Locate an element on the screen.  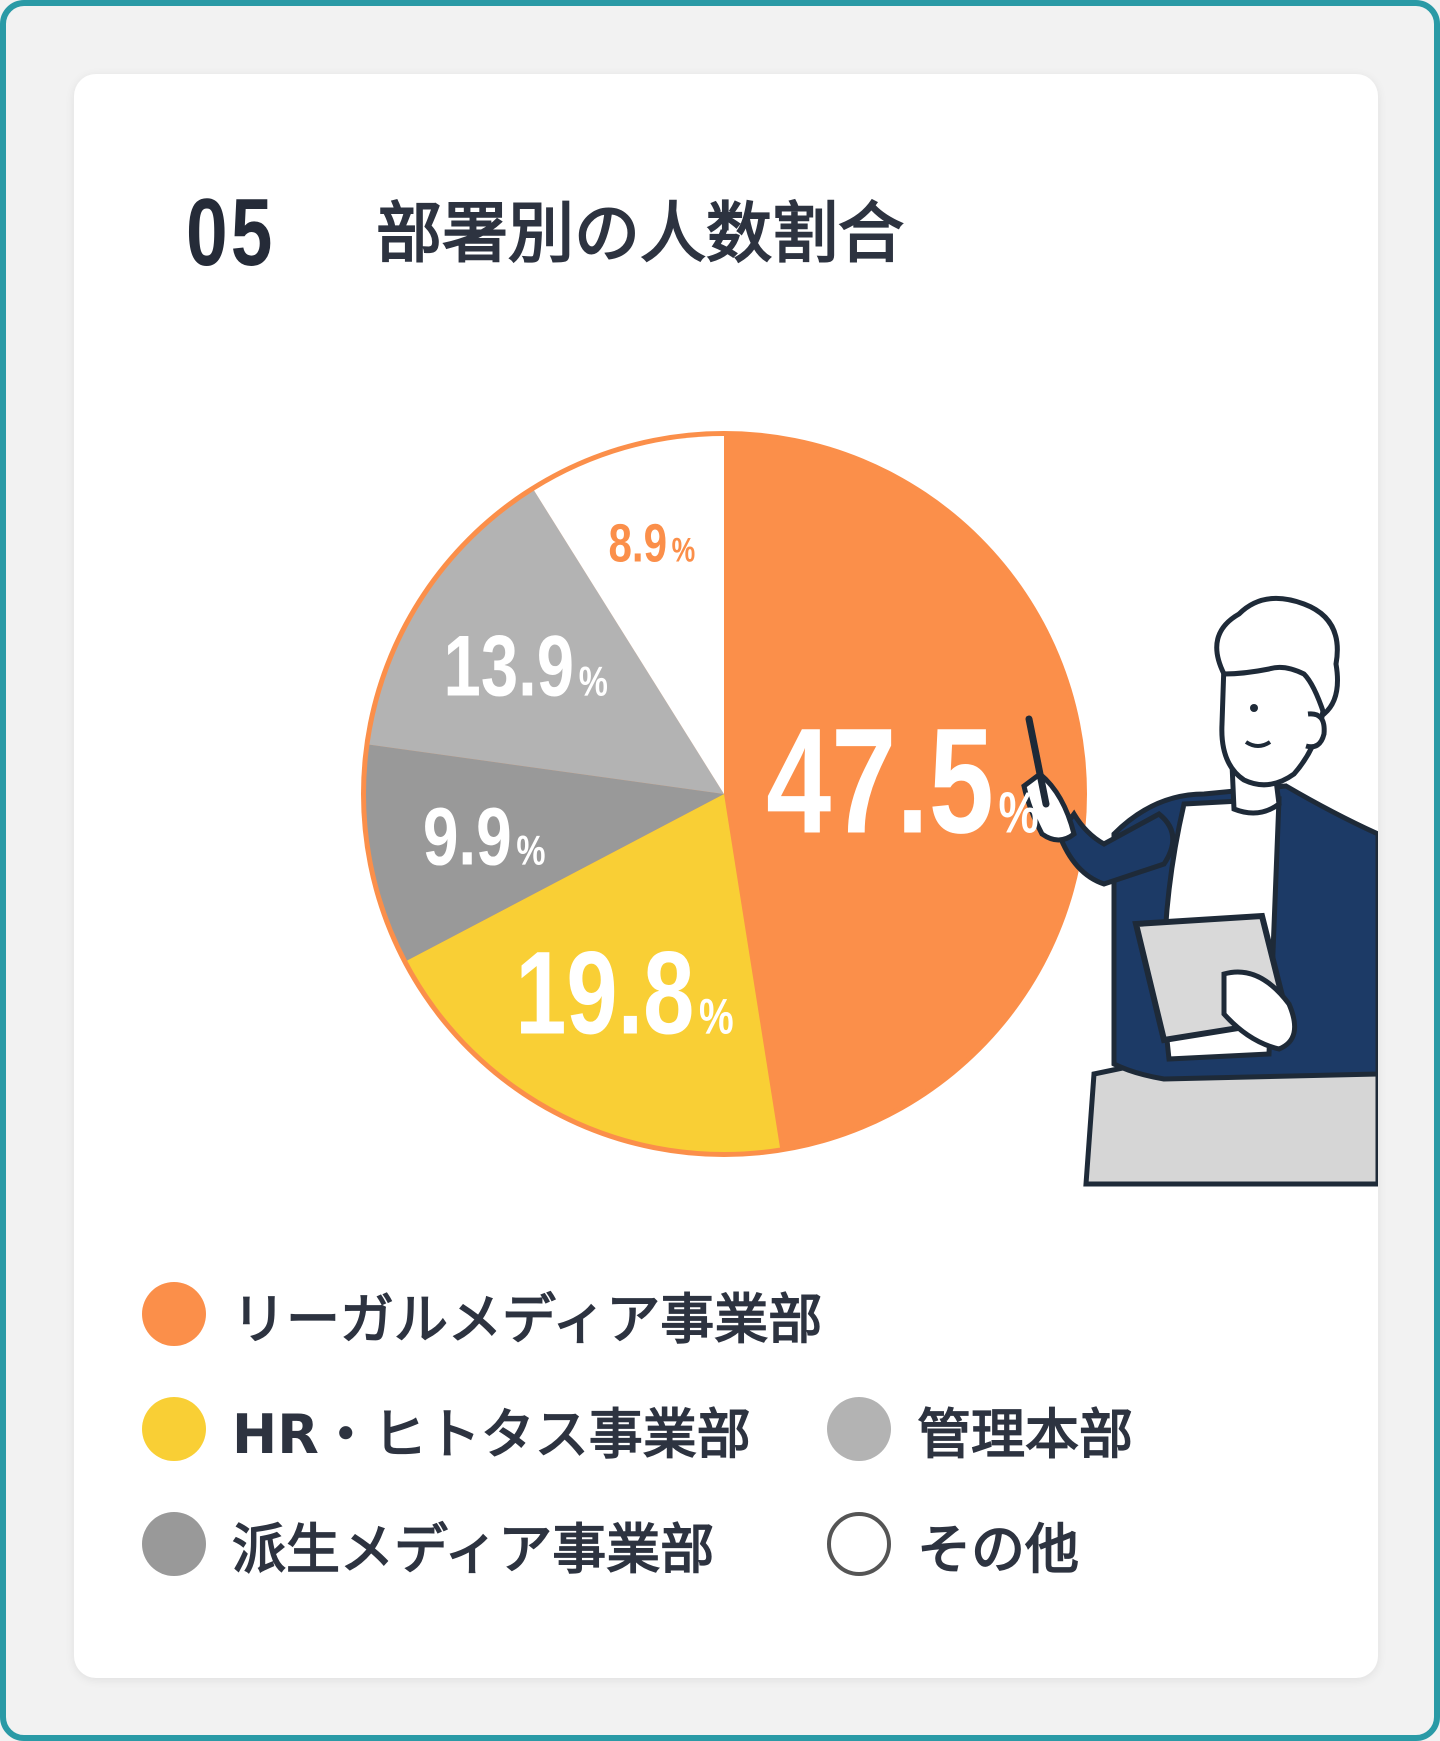
legend-label: 派生メディア事業部 is located at coordinates (473, 1549).